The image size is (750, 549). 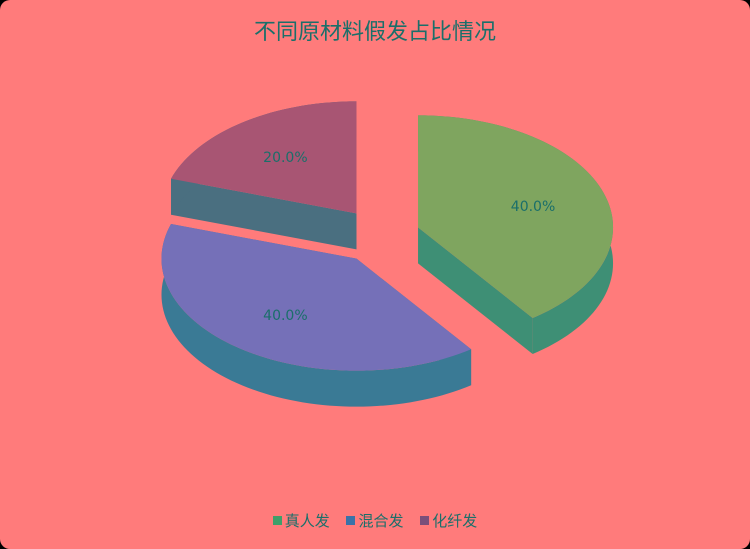 I want to click on chart-title: 不同原材料假发占比情况, so click(x=374, y=32).